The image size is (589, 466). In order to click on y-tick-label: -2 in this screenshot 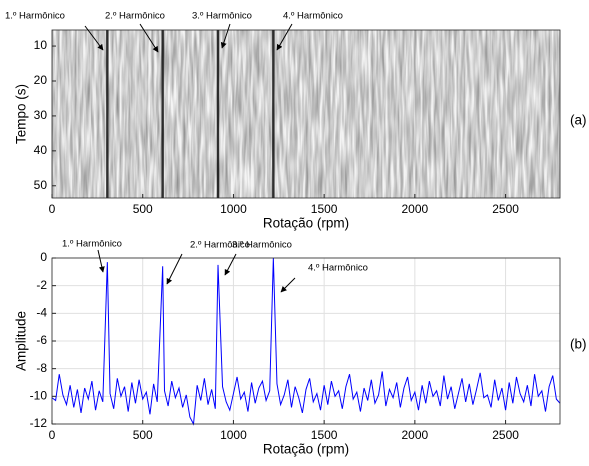, I will do `click(41, 285)`.